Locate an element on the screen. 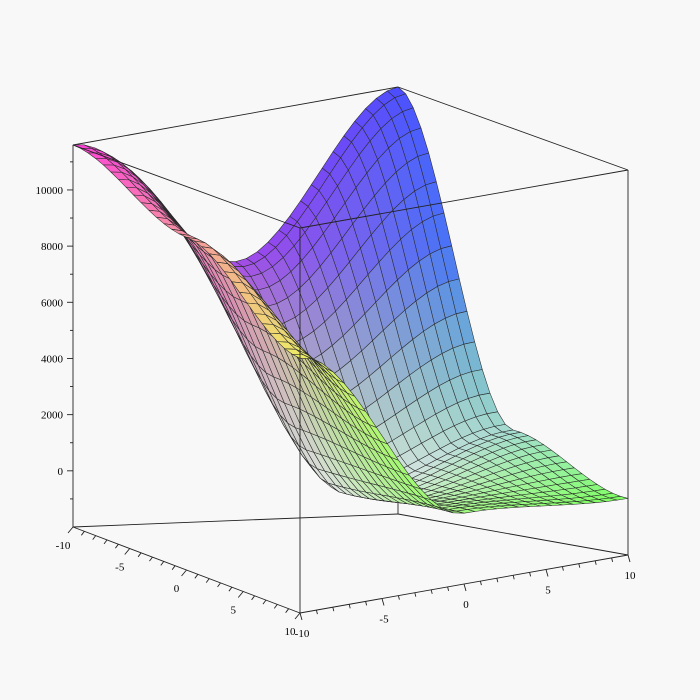 Image resolution: width=700 pixels, height=700 pixels. x-axis: -10 -5 0 5 10 is located at coordinates (178, 582).